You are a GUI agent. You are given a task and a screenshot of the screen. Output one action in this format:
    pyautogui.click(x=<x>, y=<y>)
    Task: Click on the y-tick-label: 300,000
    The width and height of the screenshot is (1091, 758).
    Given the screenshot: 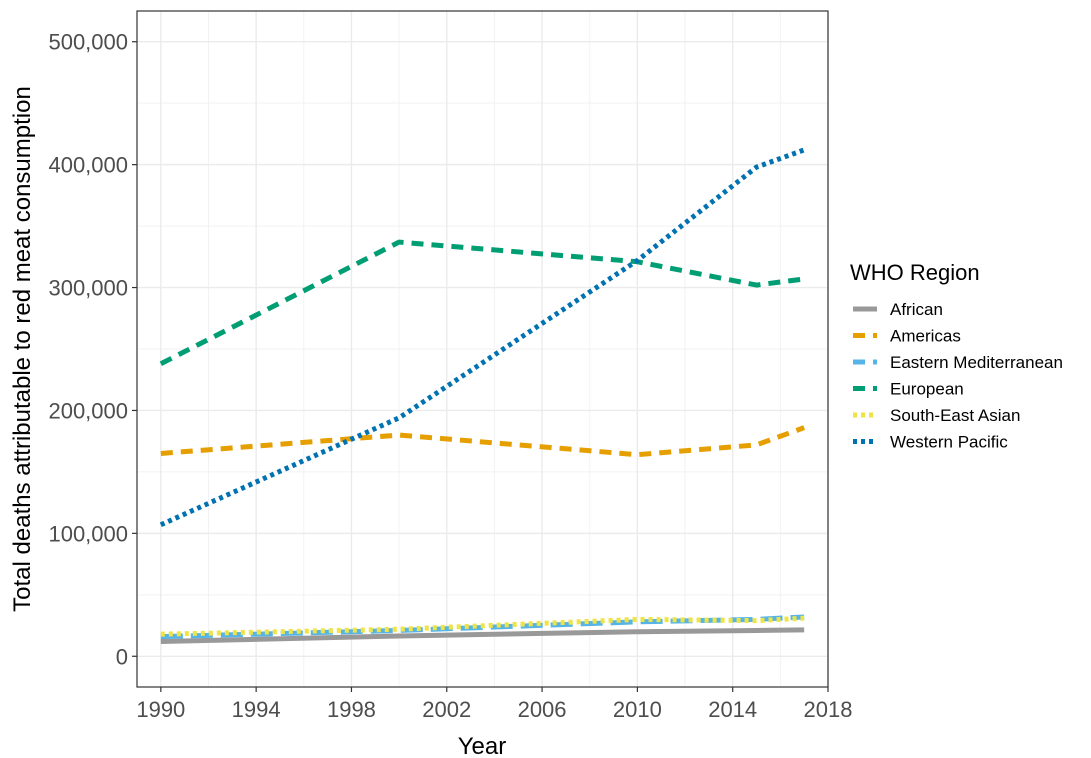 What is the action you would take?
    pyautogui.click(x=88, y=288)
    